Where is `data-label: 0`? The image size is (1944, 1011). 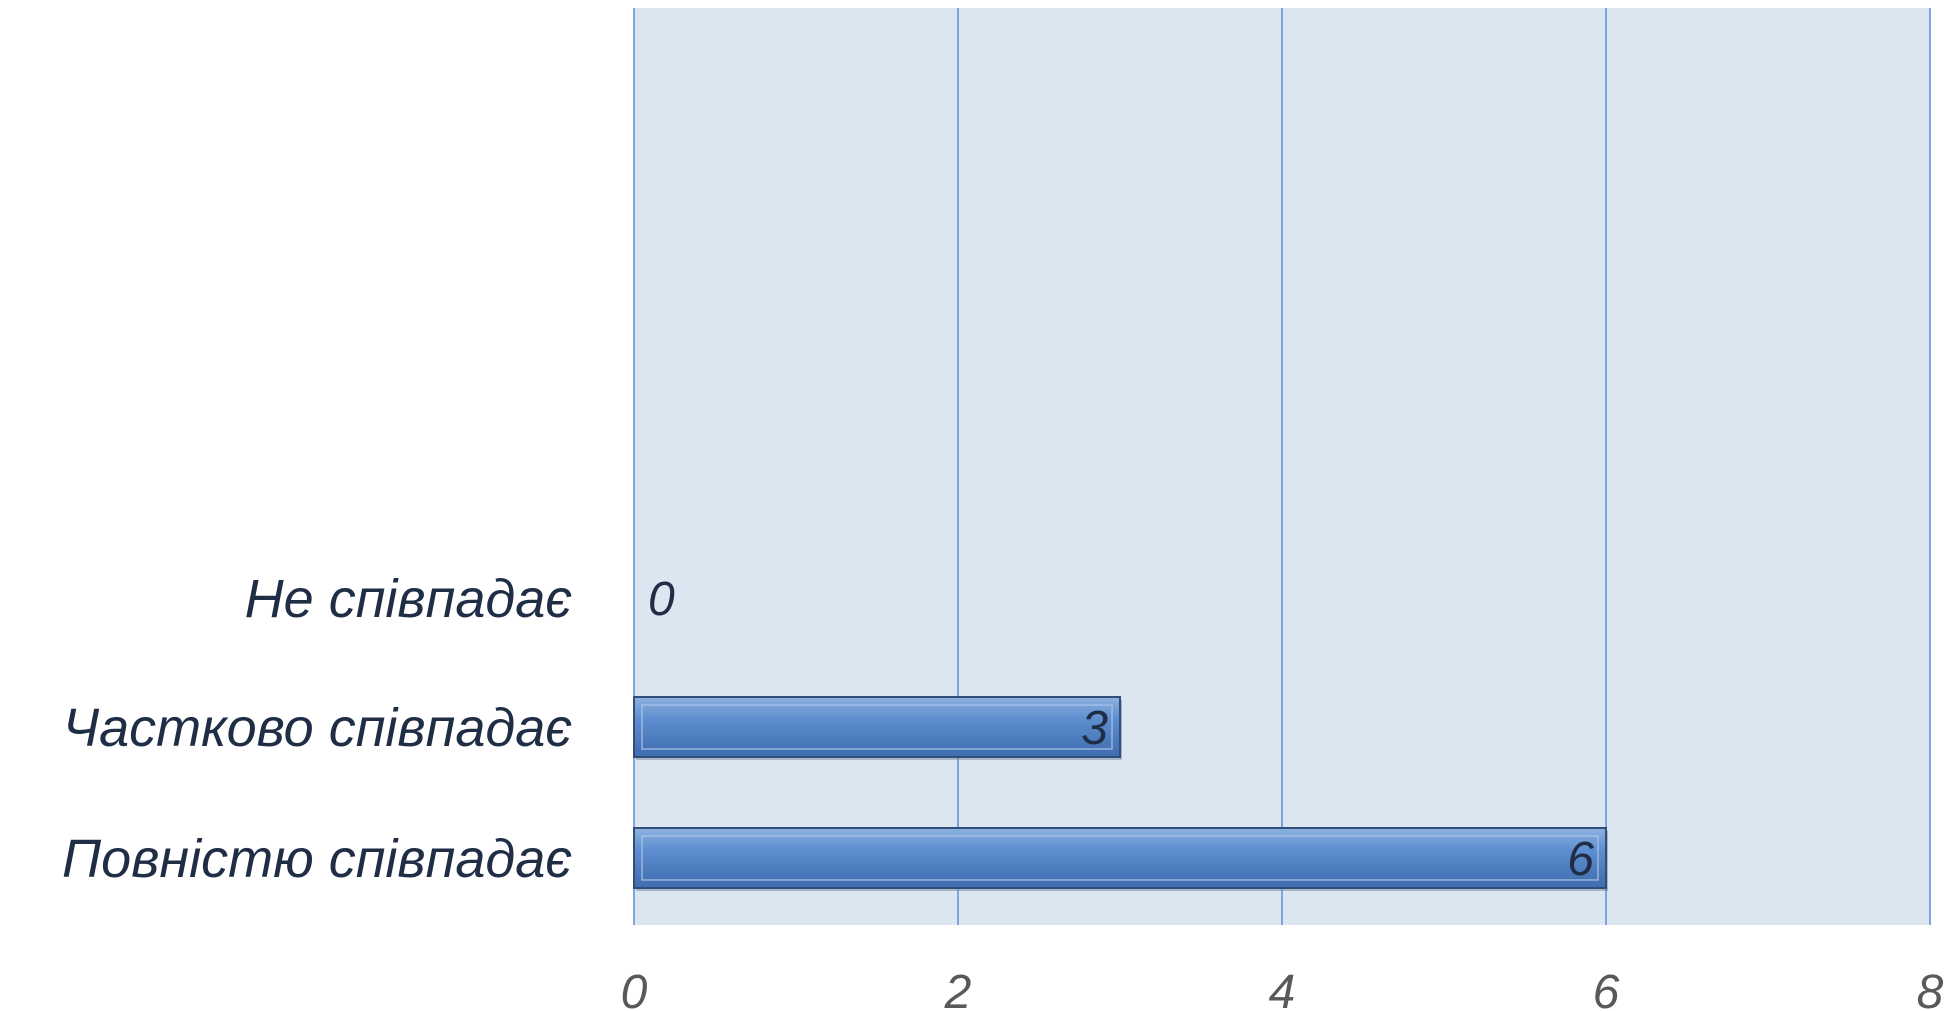
data-label: 0 is located at coordinates (661, 599).